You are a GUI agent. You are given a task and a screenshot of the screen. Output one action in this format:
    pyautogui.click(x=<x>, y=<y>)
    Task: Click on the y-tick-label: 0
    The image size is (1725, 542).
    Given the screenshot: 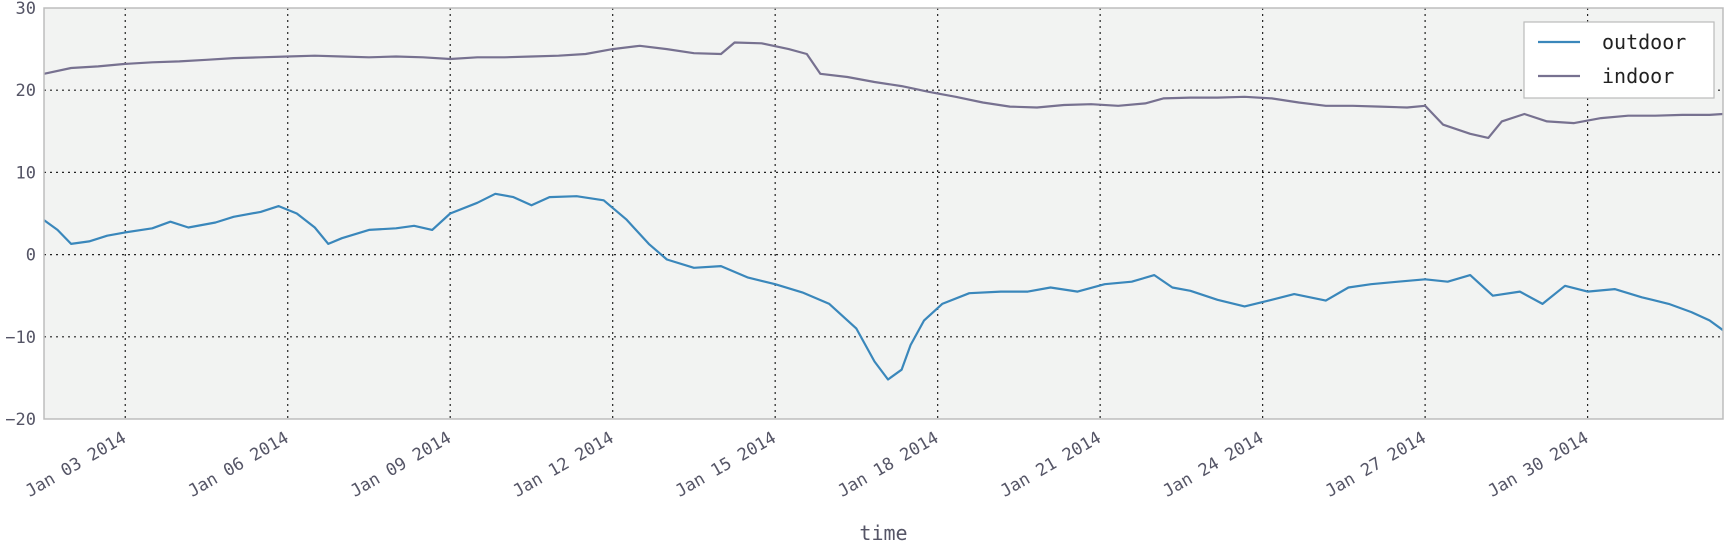 What is the action you would take?
    pyautogui.click(x=31, y=256)
    